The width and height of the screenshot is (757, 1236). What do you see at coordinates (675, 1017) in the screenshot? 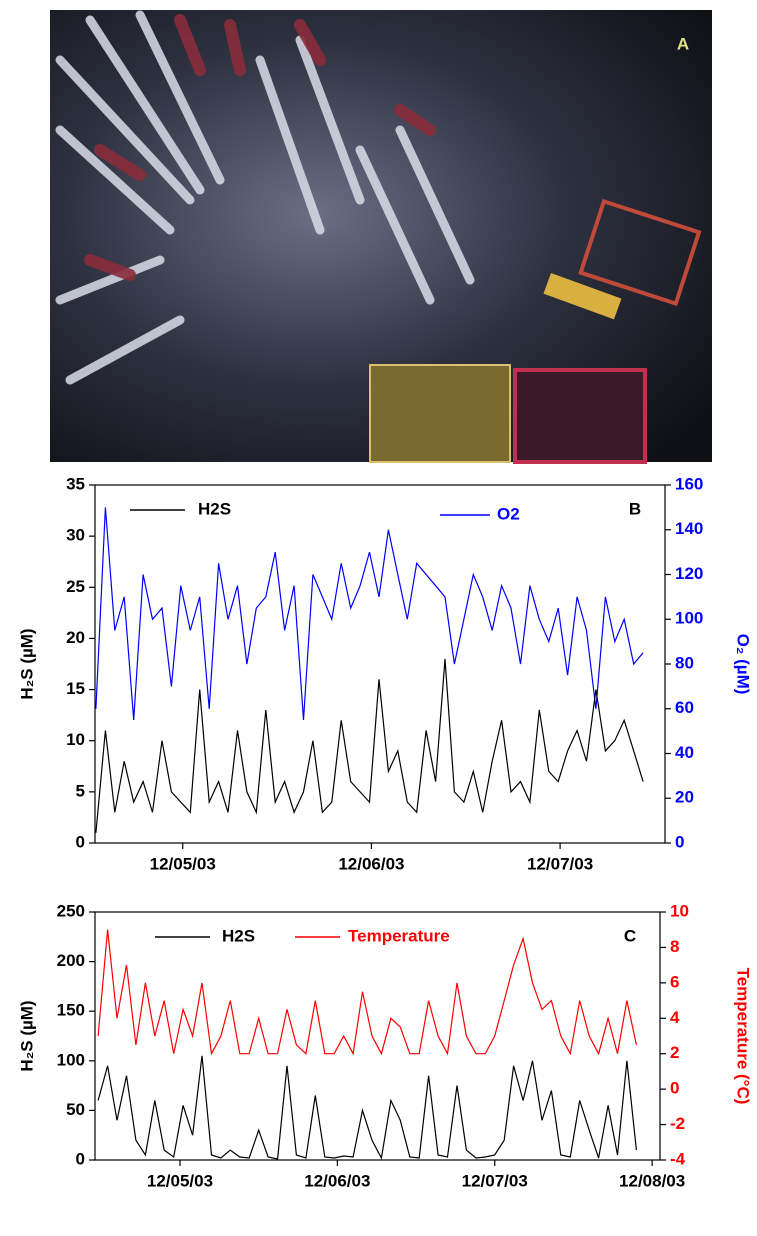
I see `y2-tick-label: 4` at bounding box center [675, 1017].